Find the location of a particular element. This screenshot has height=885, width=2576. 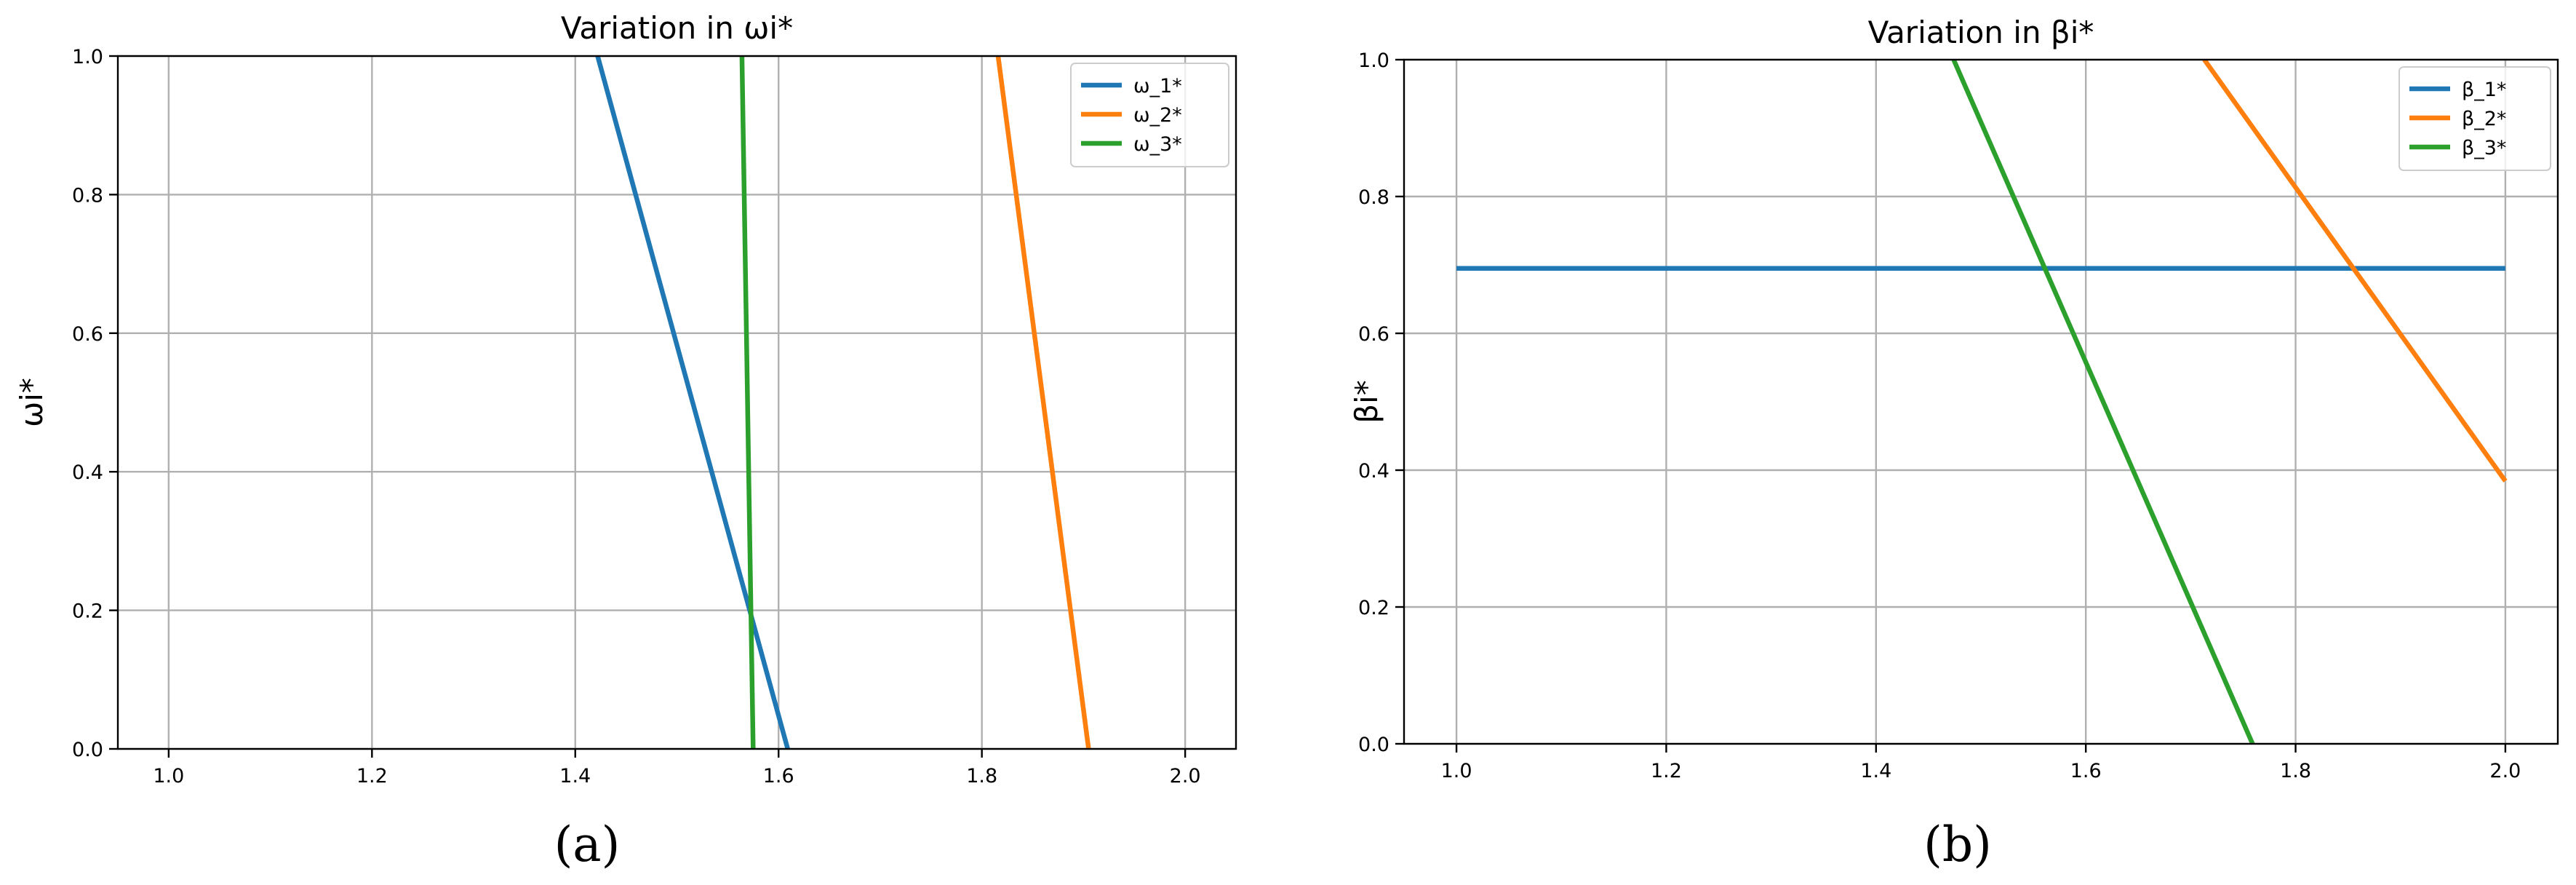

legend-entry: β_3* is located at coordinates (2484, 148).